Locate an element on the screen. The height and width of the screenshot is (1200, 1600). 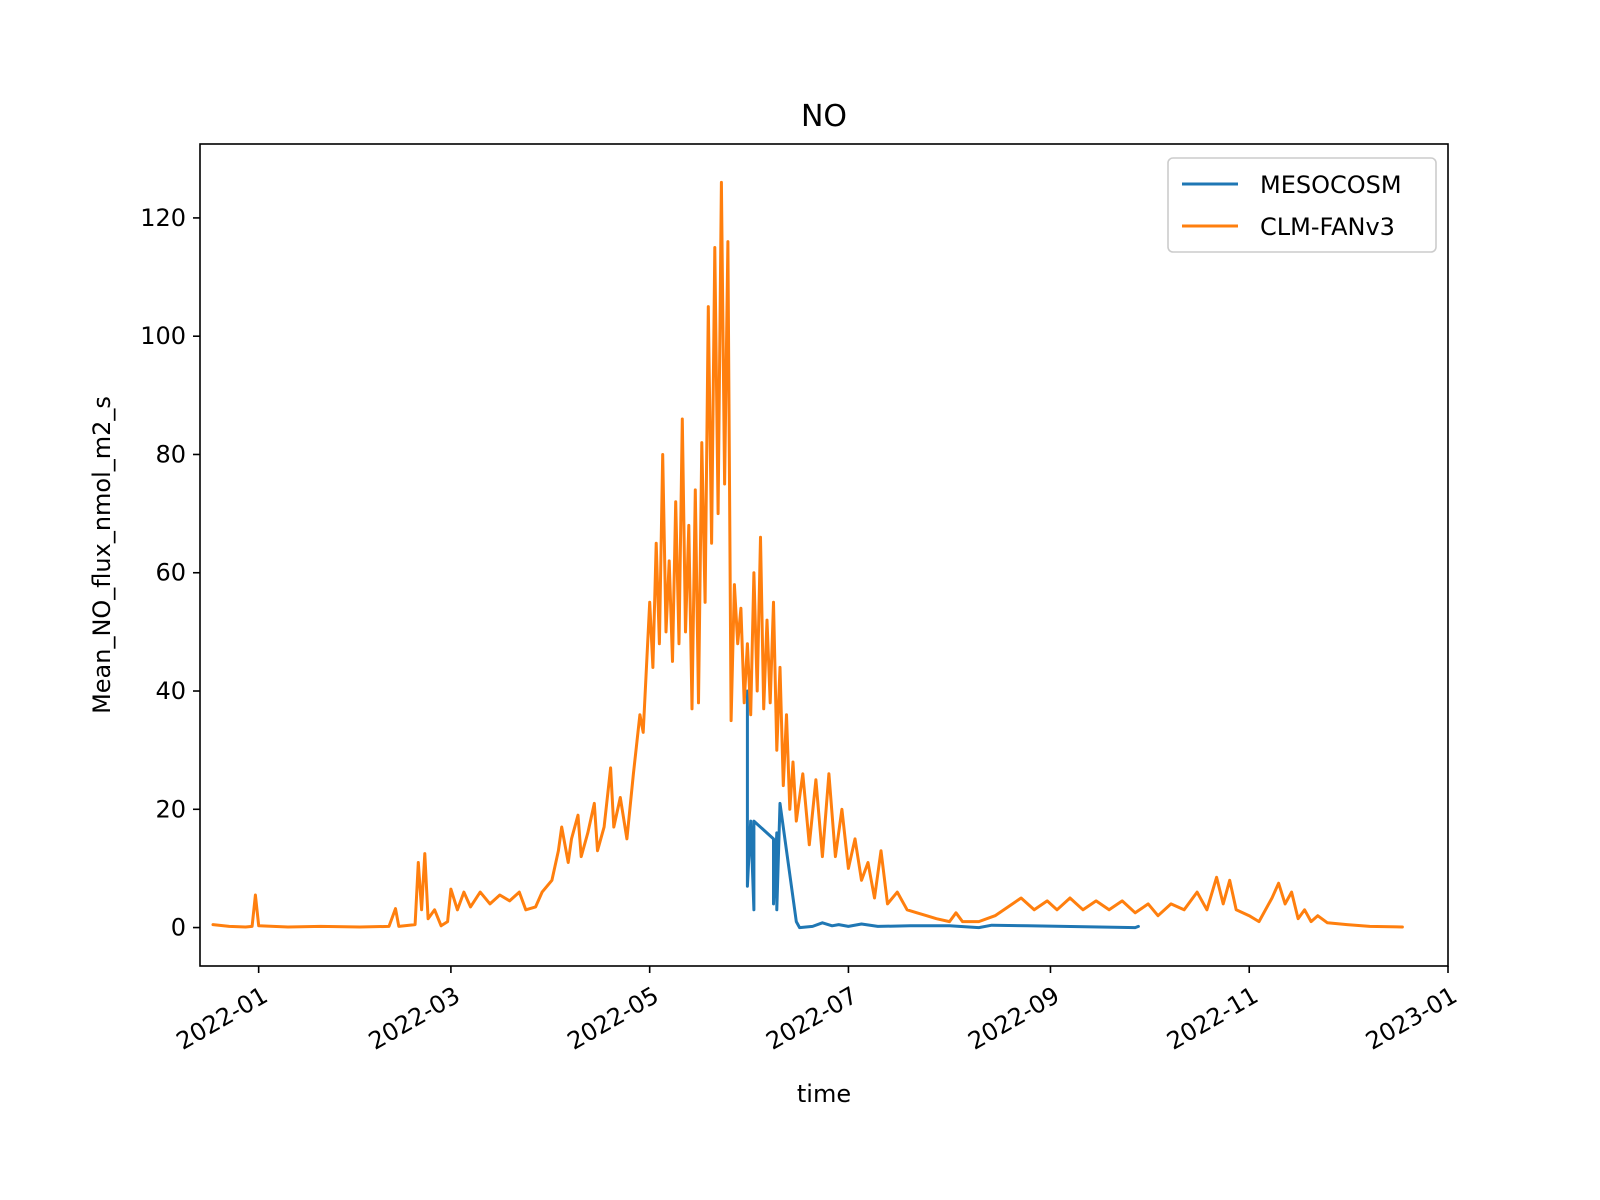
series-line-mesocosm is located at coordinates (942, 809).